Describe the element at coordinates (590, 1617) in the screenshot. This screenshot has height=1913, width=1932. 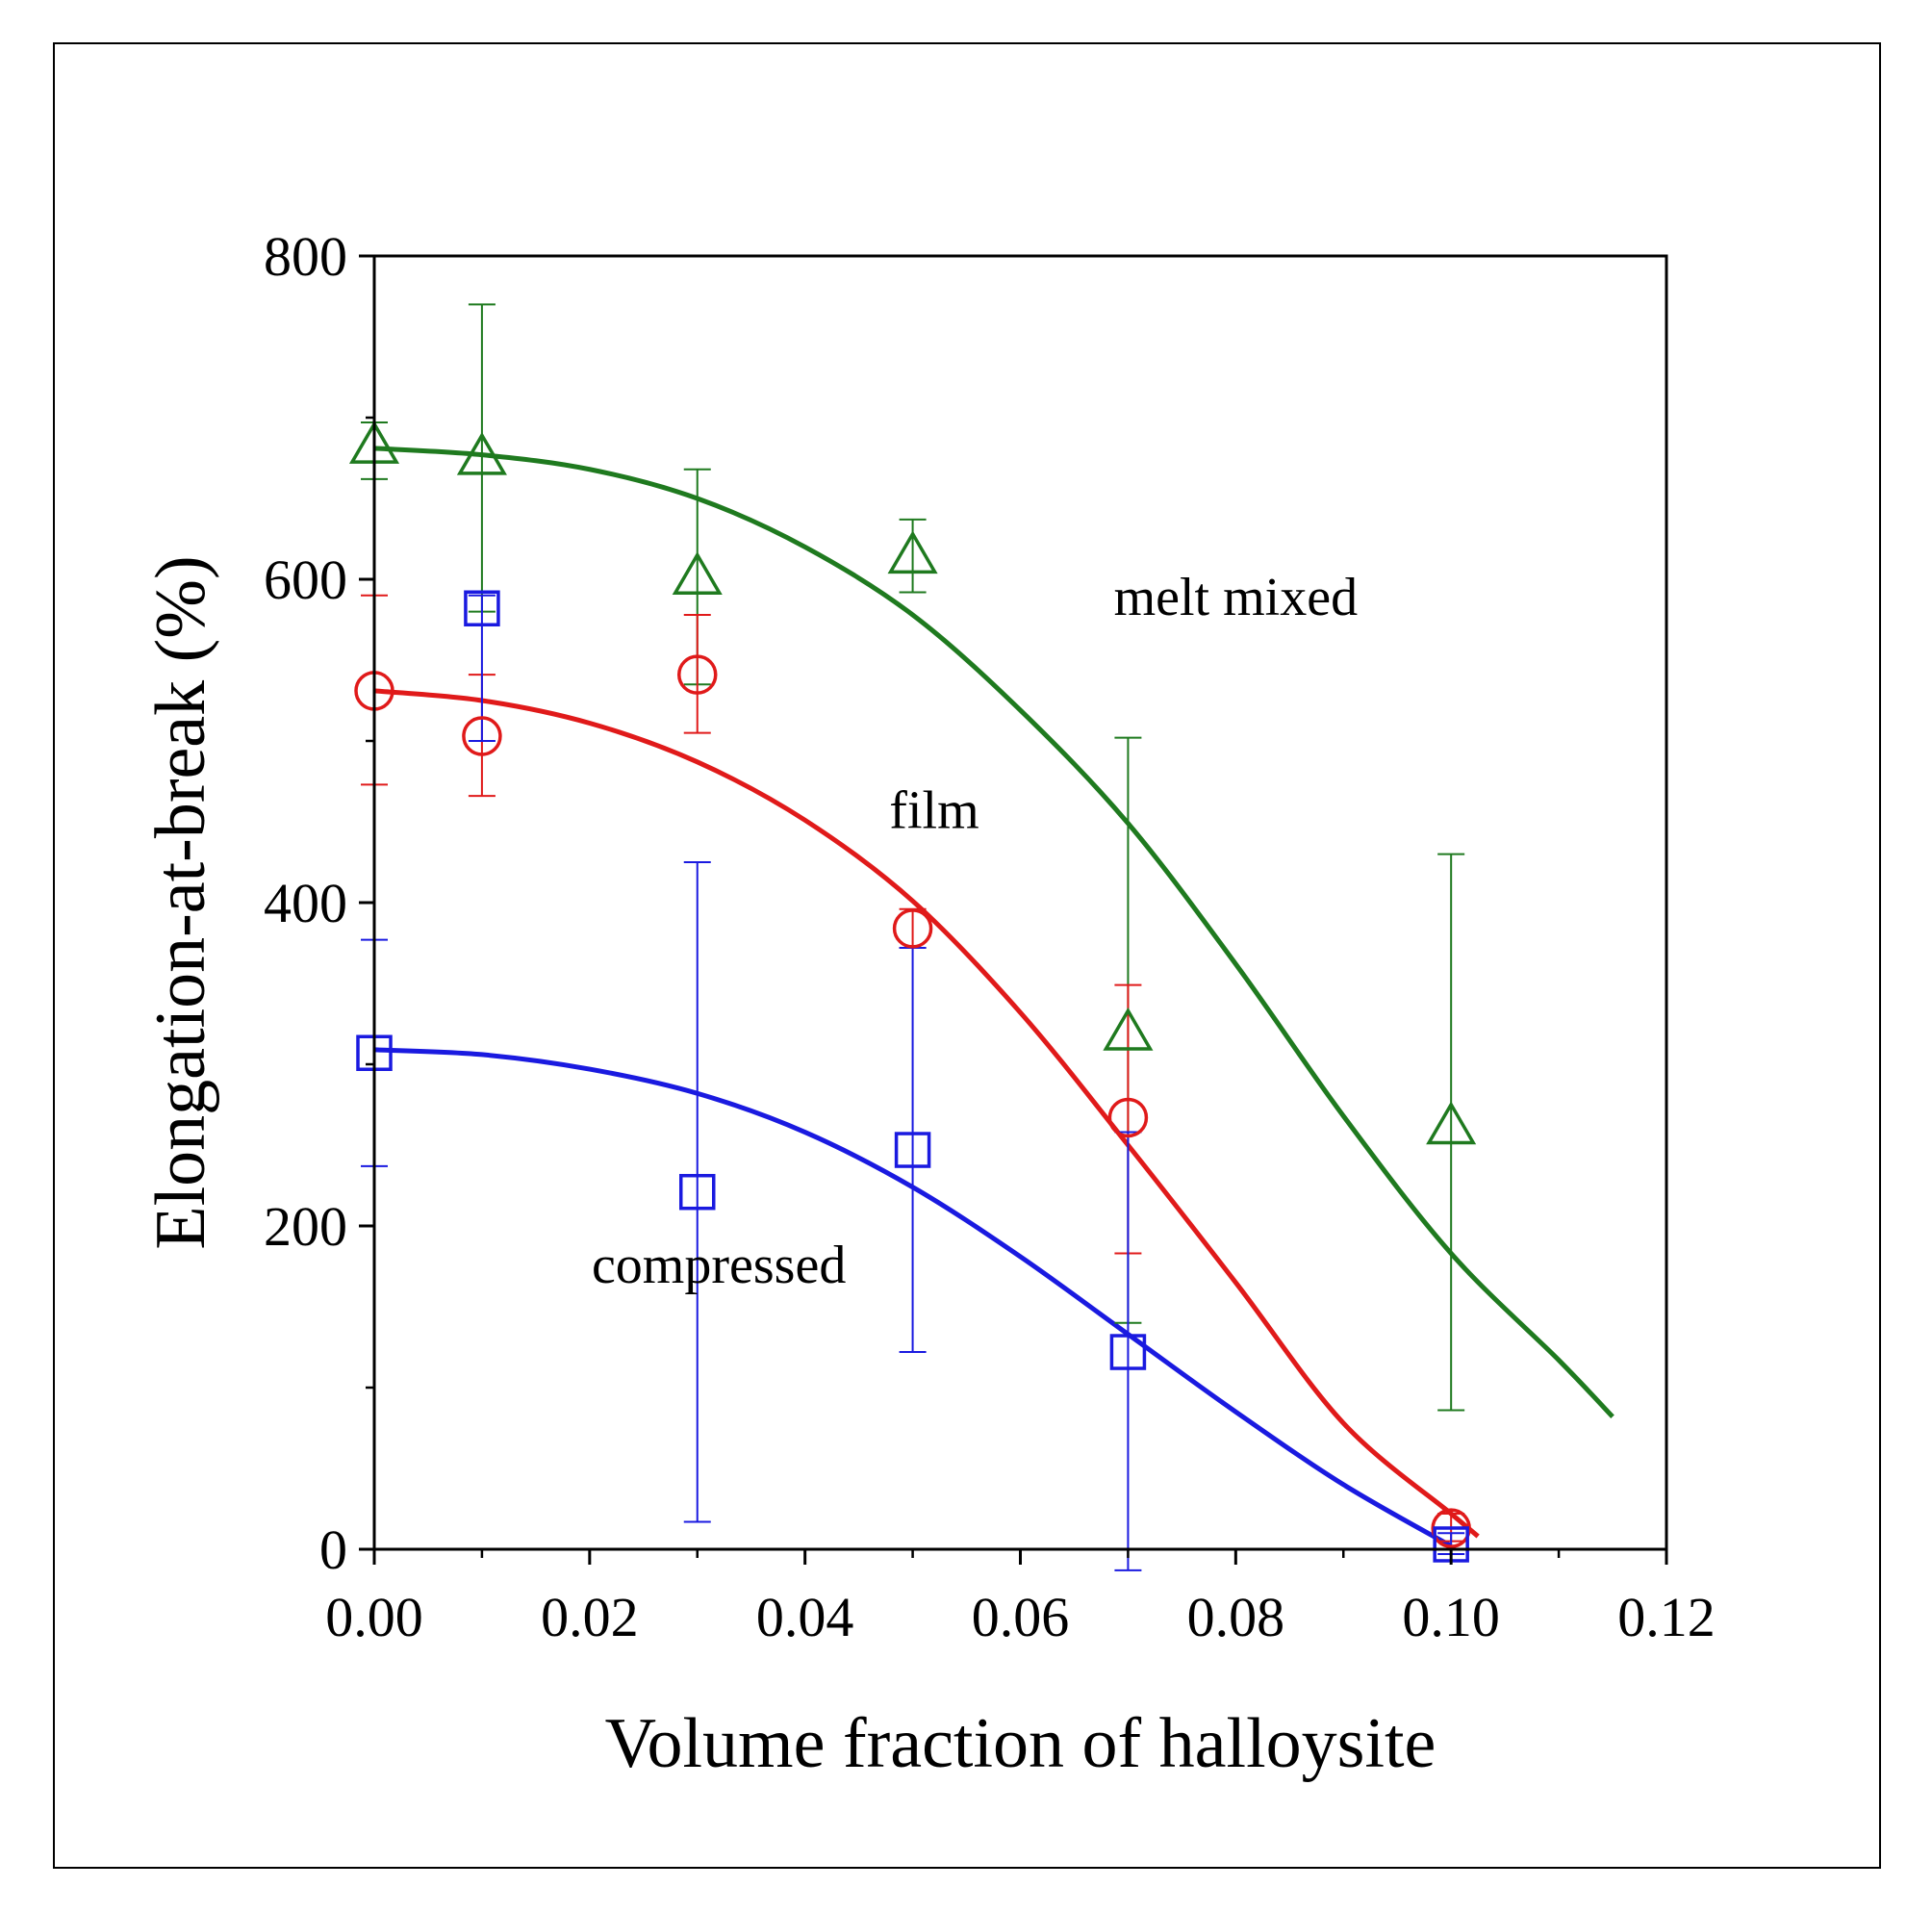
I see `x-tick-label: 0.02` at that location.